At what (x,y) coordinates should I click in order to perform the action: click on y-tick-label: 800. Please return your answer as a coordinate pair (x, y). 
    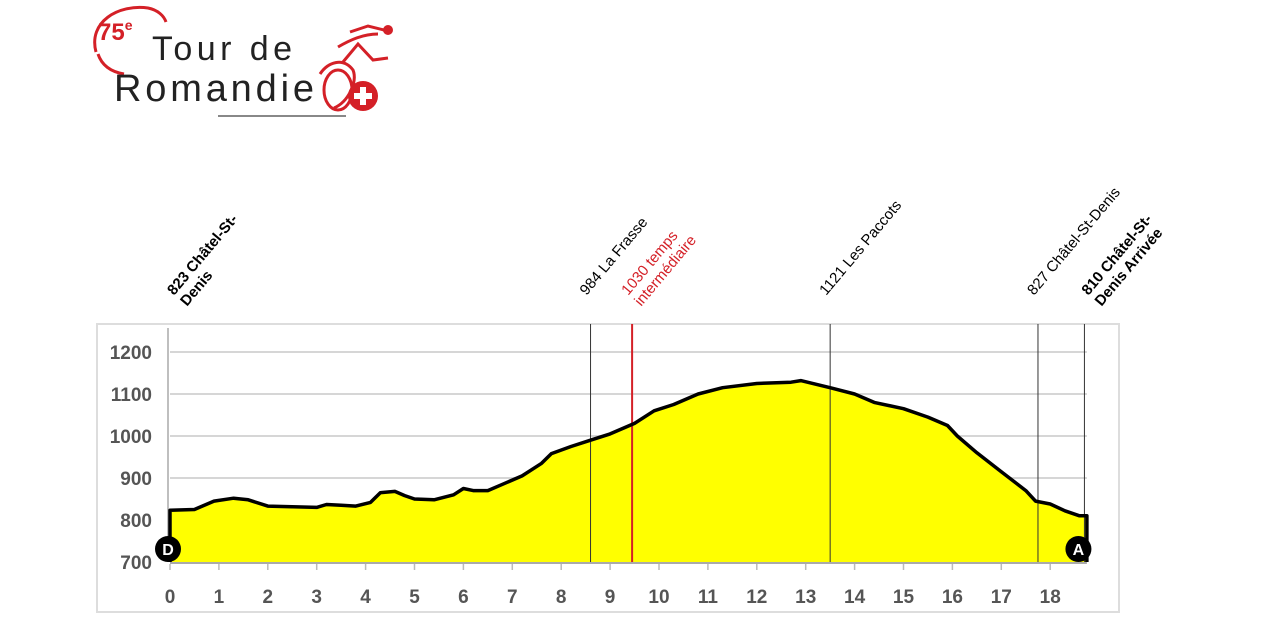
    Looking at the image, I should click on (136, 521).